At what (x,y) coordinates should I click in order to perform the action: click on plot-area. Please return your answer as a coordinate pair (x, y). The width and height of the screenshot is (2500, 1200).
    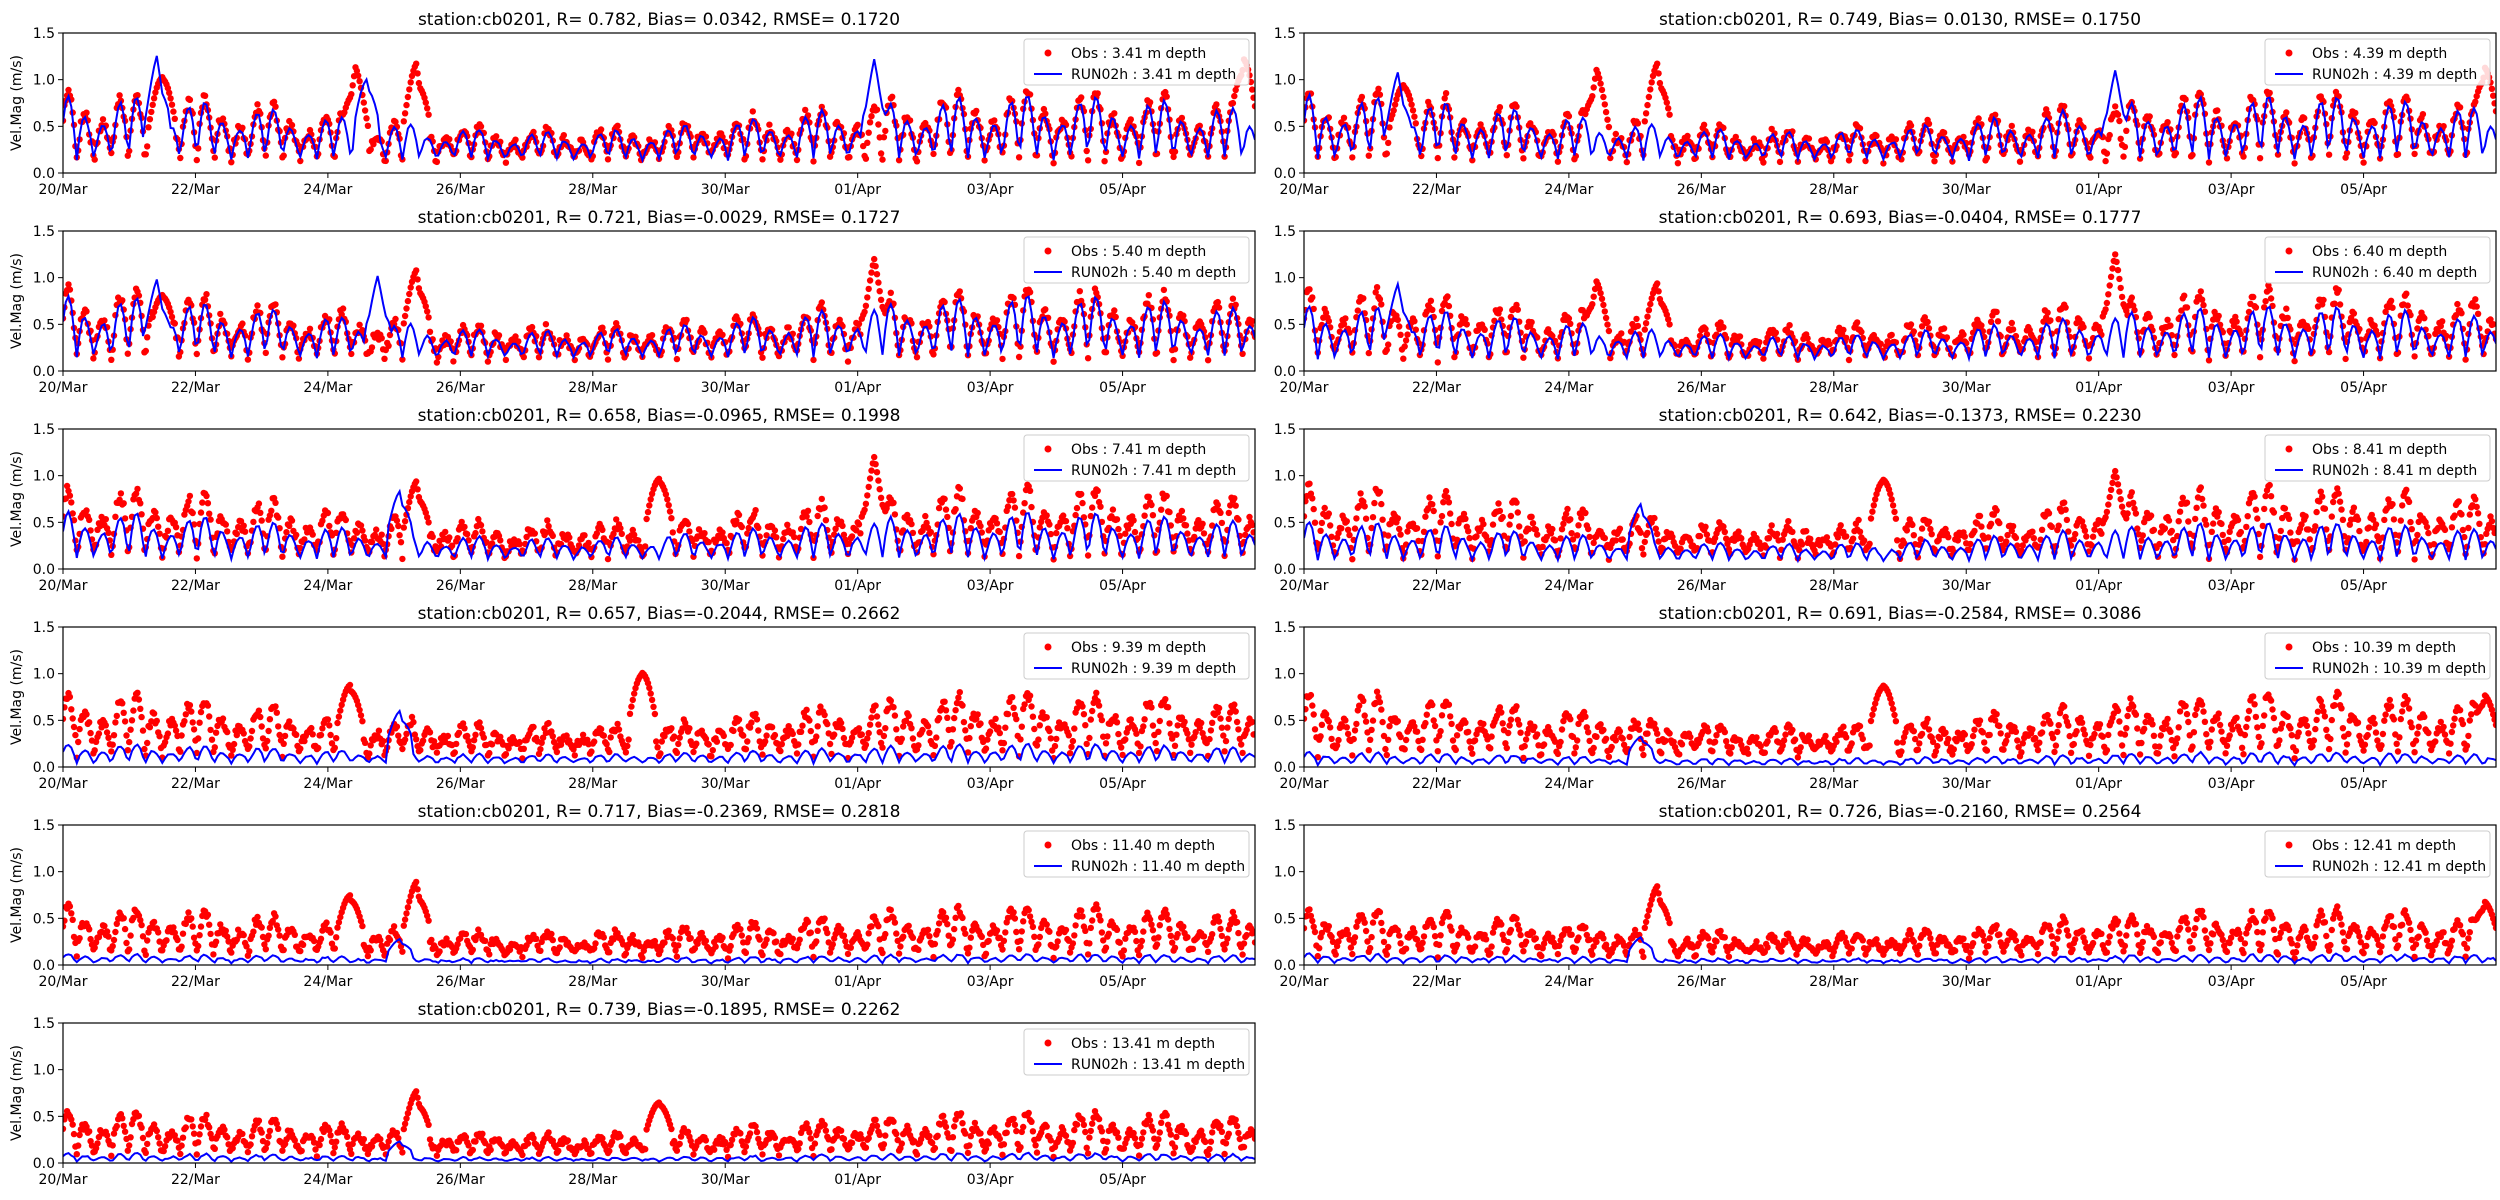
    Looking at the image, I should click on (1900, 113).